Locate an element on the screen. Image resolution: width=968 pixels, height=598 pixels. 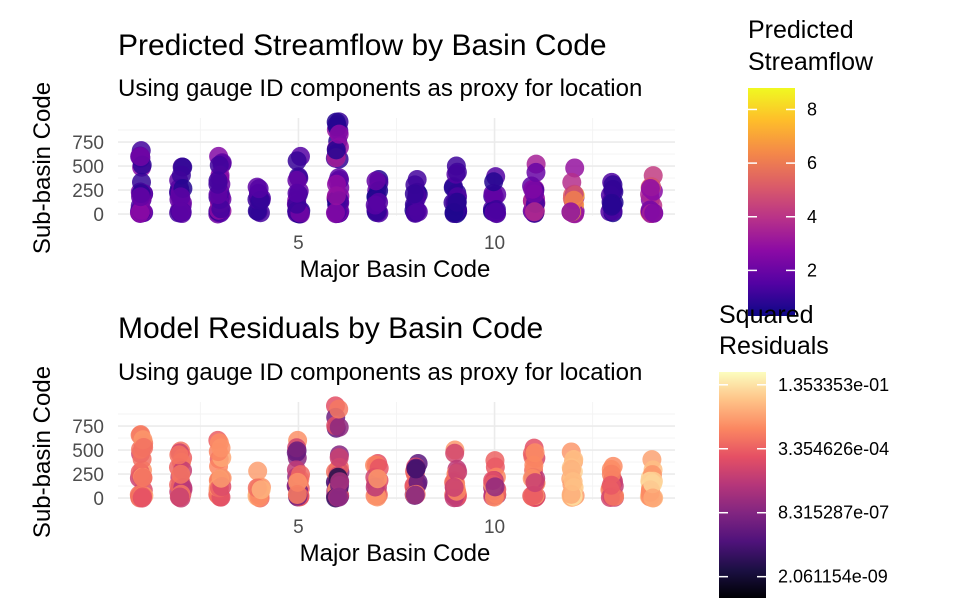
top-legend-title-line-1: Predicted is located at coordinates (801, 30).